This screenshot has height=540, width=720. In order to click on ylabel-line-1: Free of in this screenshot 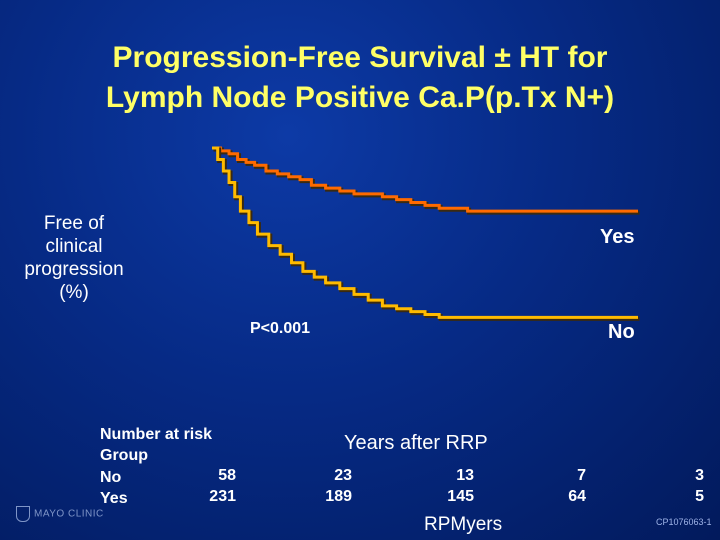, I will do `click(74, 223)`.